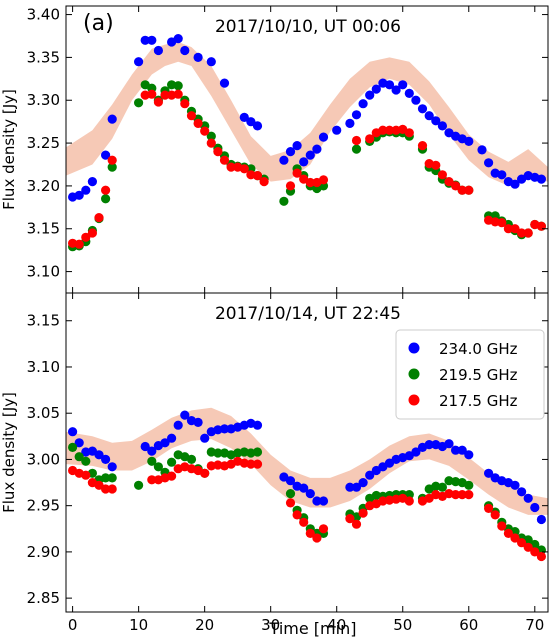 The height and width of the screenshot is (640, 553). What do you see at coordinates (43, 459) in the screenshot?
I see `y-tick-label: 3.00` at bounding box center [43, 459].